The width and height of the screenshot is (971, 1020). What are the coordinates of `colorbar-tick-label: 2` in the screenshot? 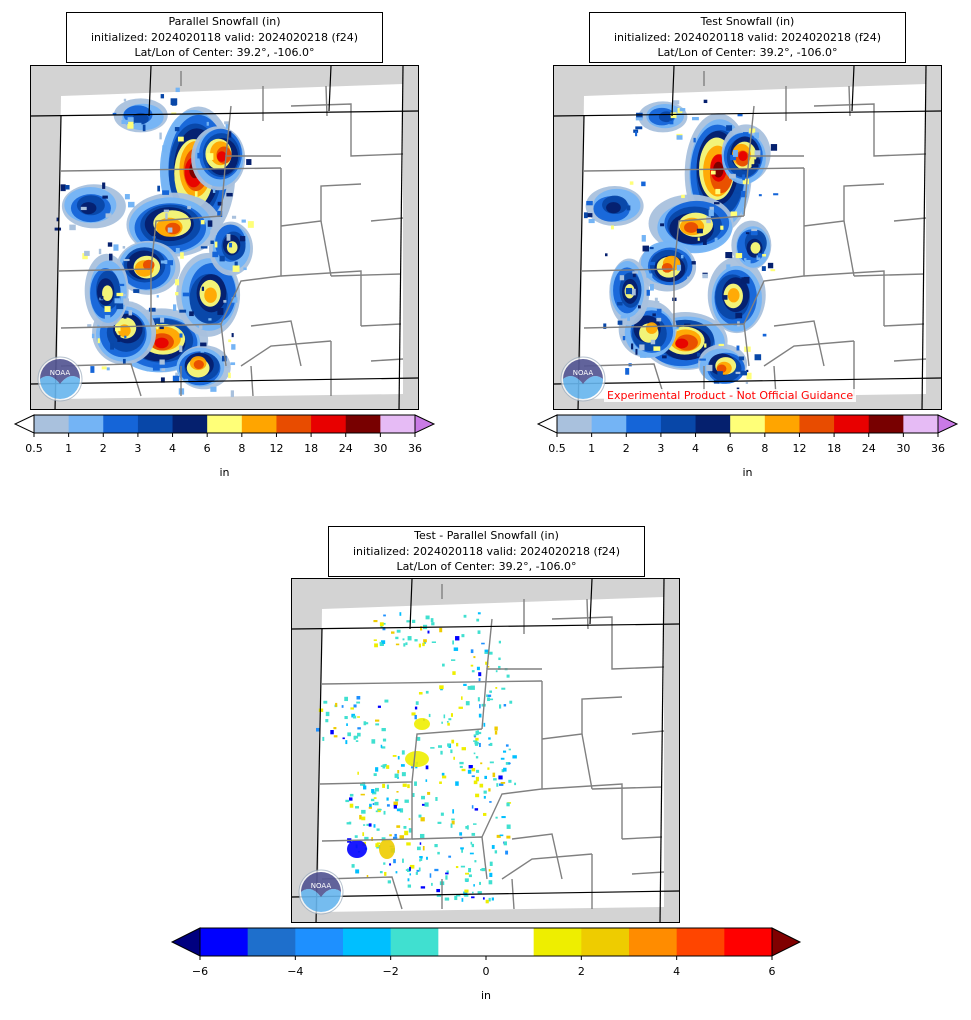 It's located at (103, 448).